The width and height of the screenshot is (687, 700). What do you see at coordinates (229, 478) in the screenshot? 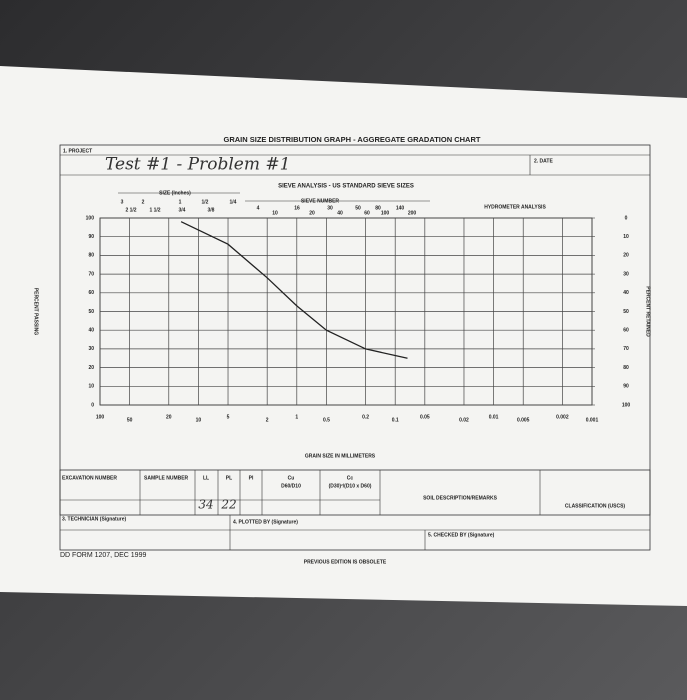
I see `column-header: PL` at bounding box center [229, 478].